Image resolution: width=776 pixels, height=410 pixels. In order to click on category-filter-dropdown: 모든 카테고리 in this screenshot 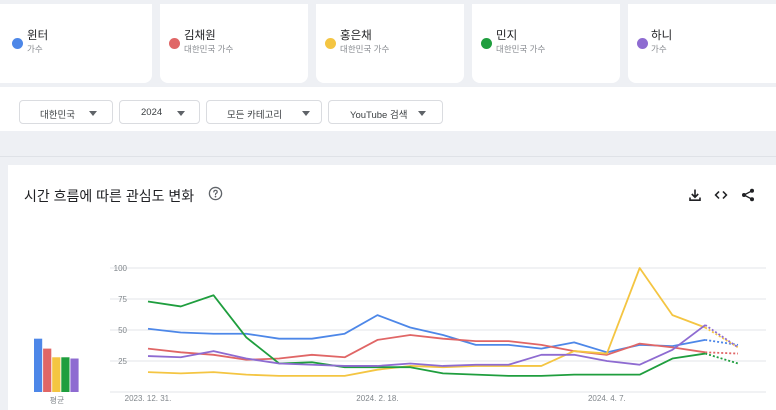, I will do `click(264, 112)`.